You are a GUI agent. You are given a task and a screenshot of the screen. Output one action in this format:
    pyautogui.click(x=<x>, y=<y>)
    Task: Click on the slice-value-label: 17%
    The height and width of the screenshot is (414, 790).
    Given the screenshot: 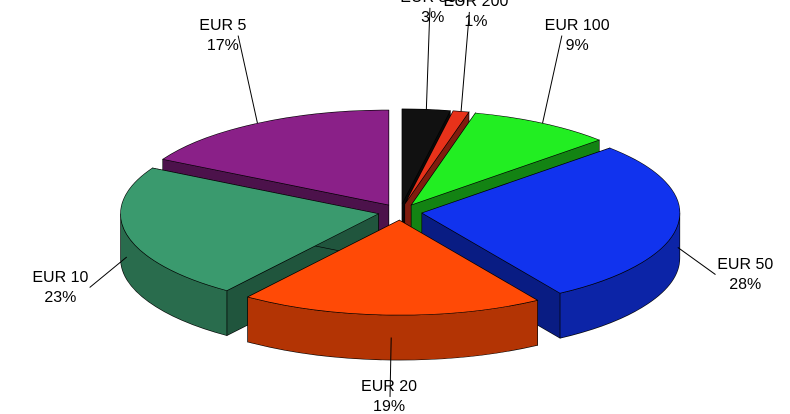 What is the action you would take?
    pyautogui.click(x=223, y=45)
    